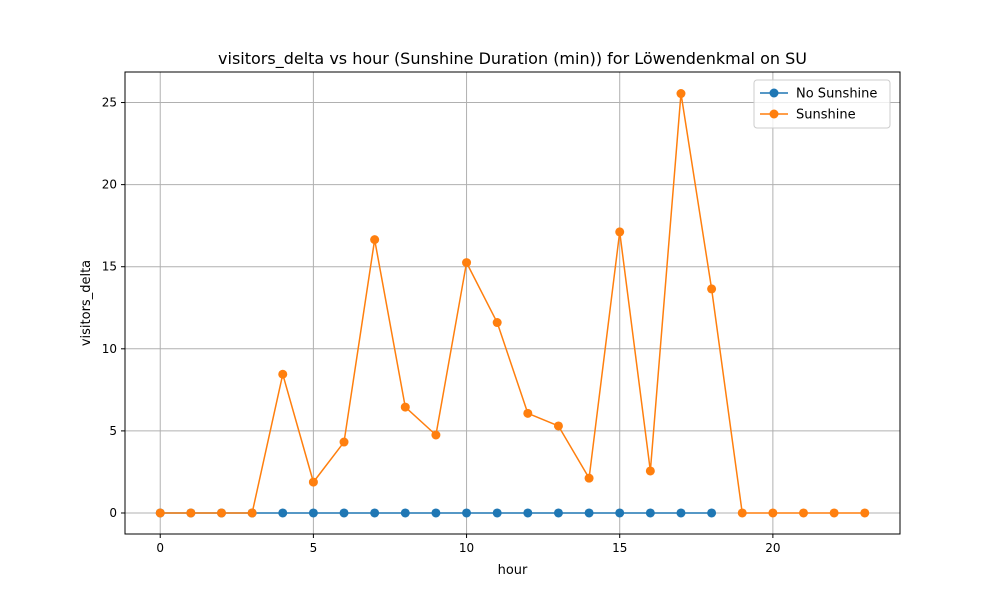 The height and width of the screenshot is (600, 1000). I want to click on legend-box, so click(822, 104).